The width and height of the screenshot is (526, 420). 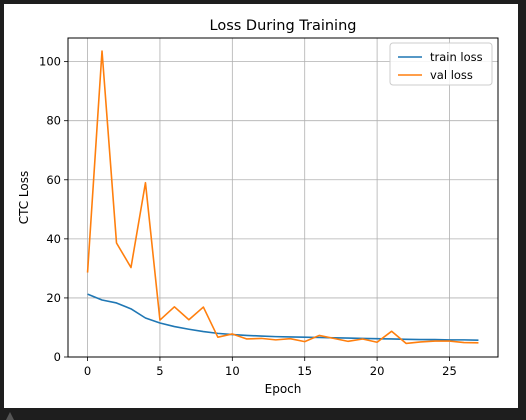 I want to click on x-tick-label: 10, so click(x=232, y=371).